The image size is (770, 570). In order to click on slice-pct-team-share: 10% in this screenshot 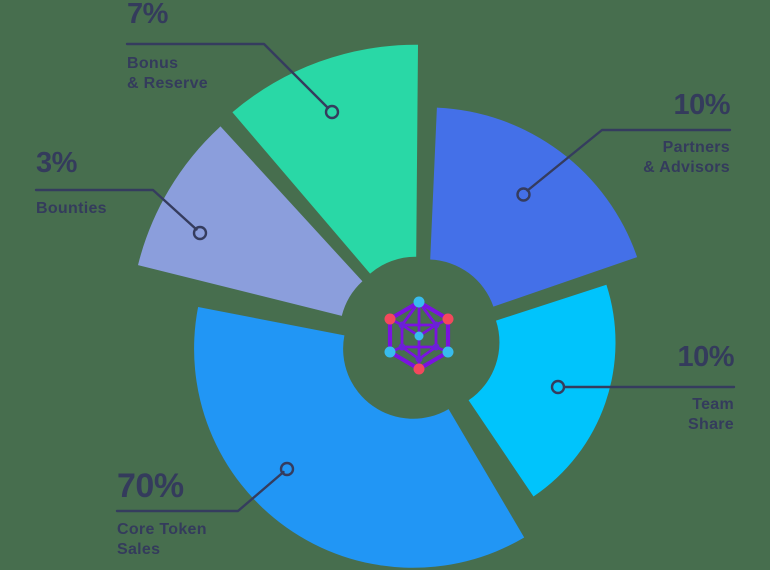, I will do `click(705, 357)`.